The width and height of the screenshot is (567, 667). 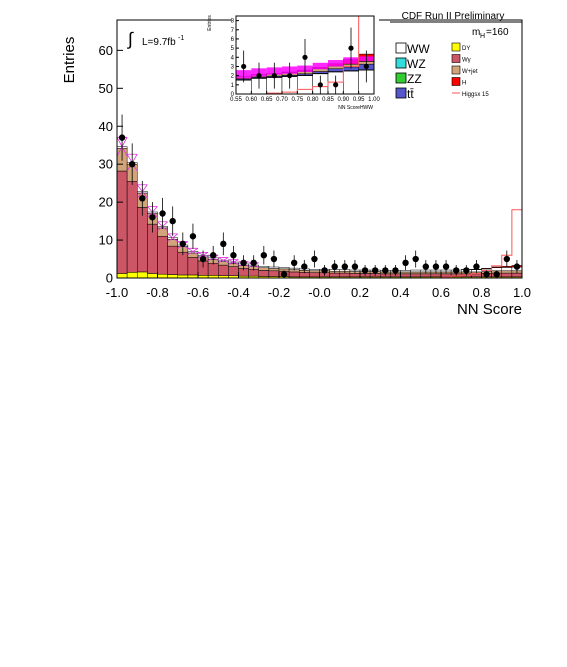 I want to click on legend-swatch-dy, so click(x=456, y=47).